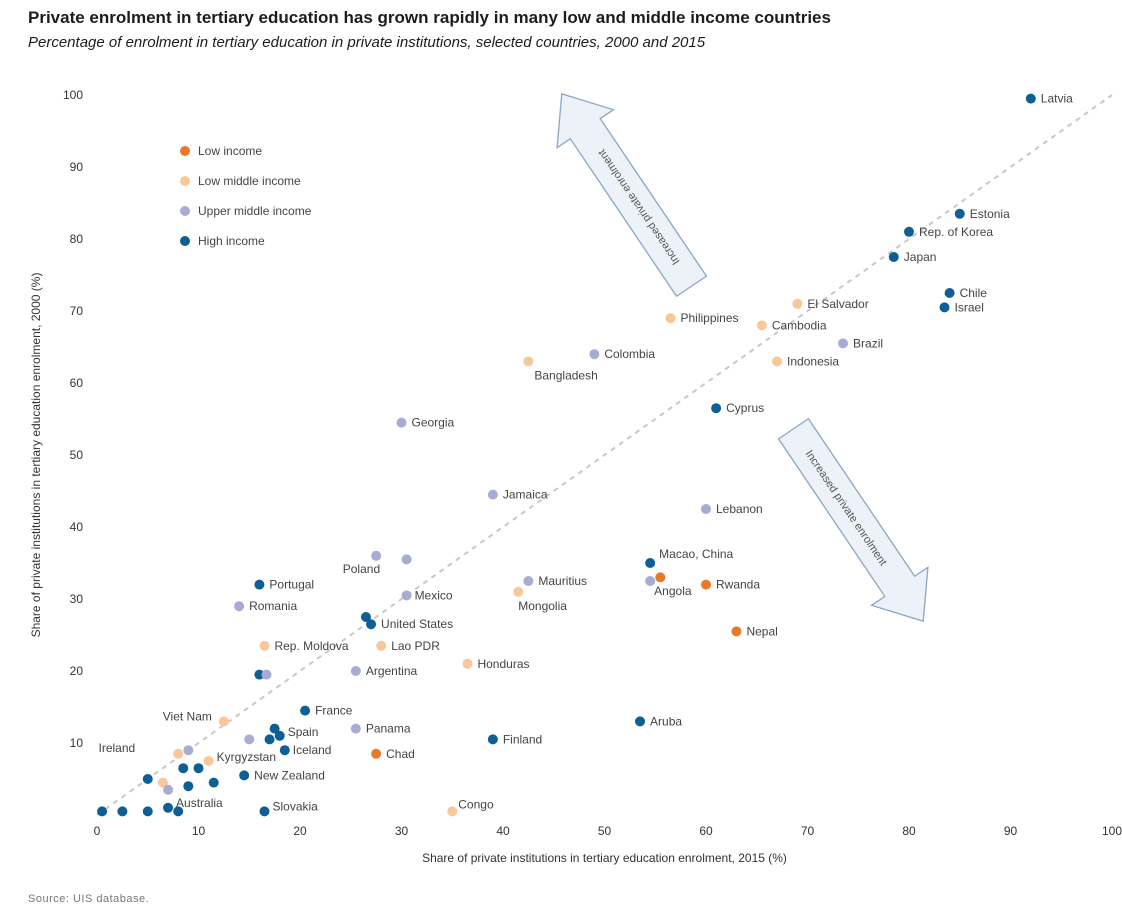  I want to click on legend-marker-high, so click(185, 241).